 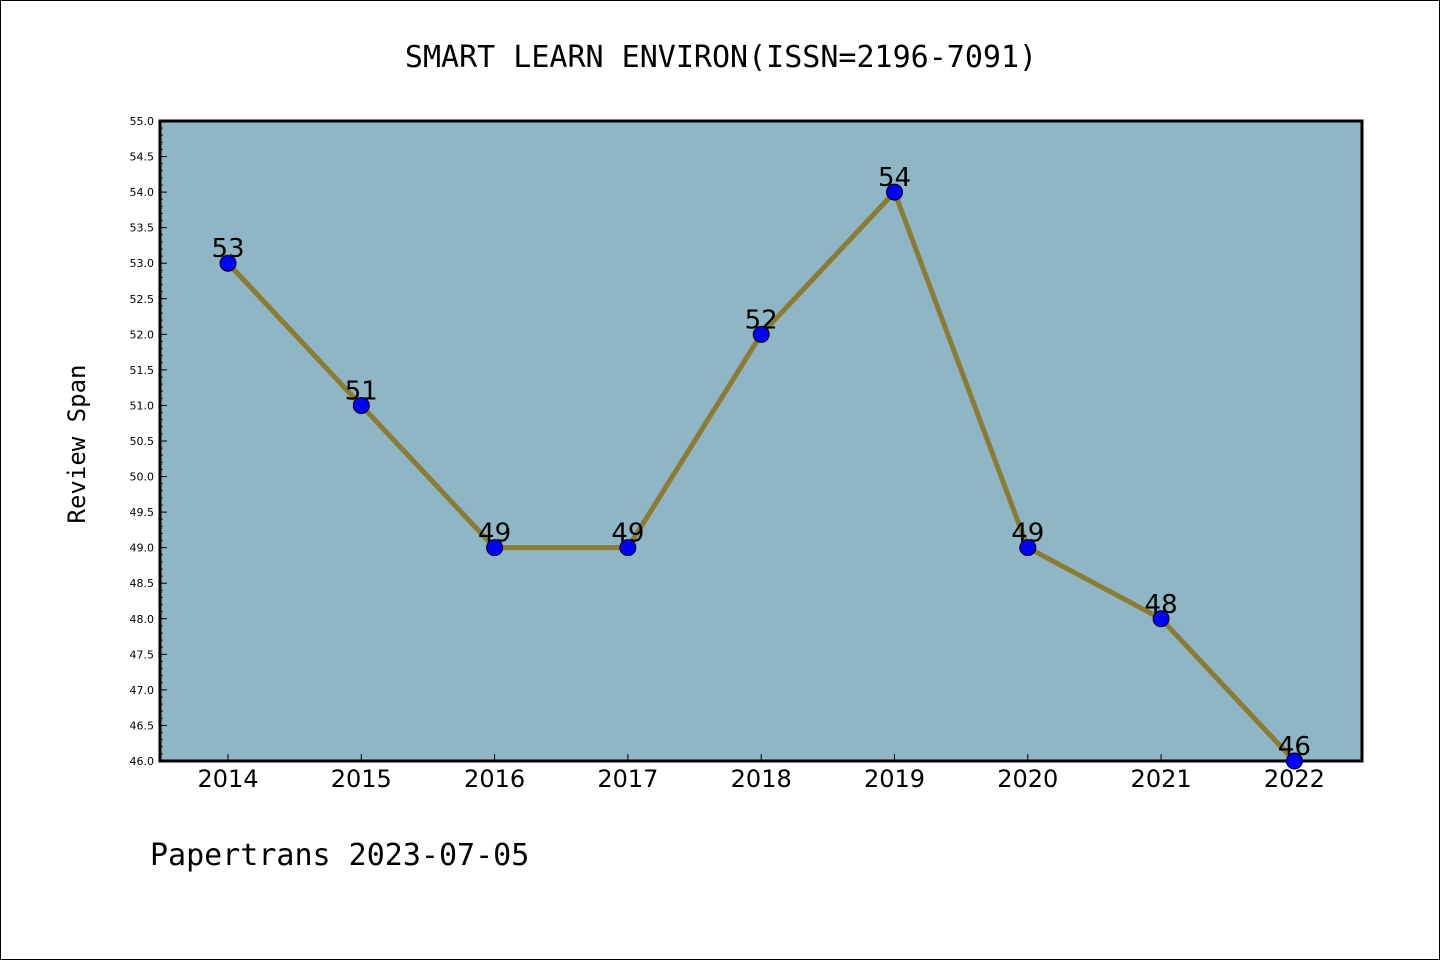 I want to click on data-label: 52, so click(x=761, y=320).